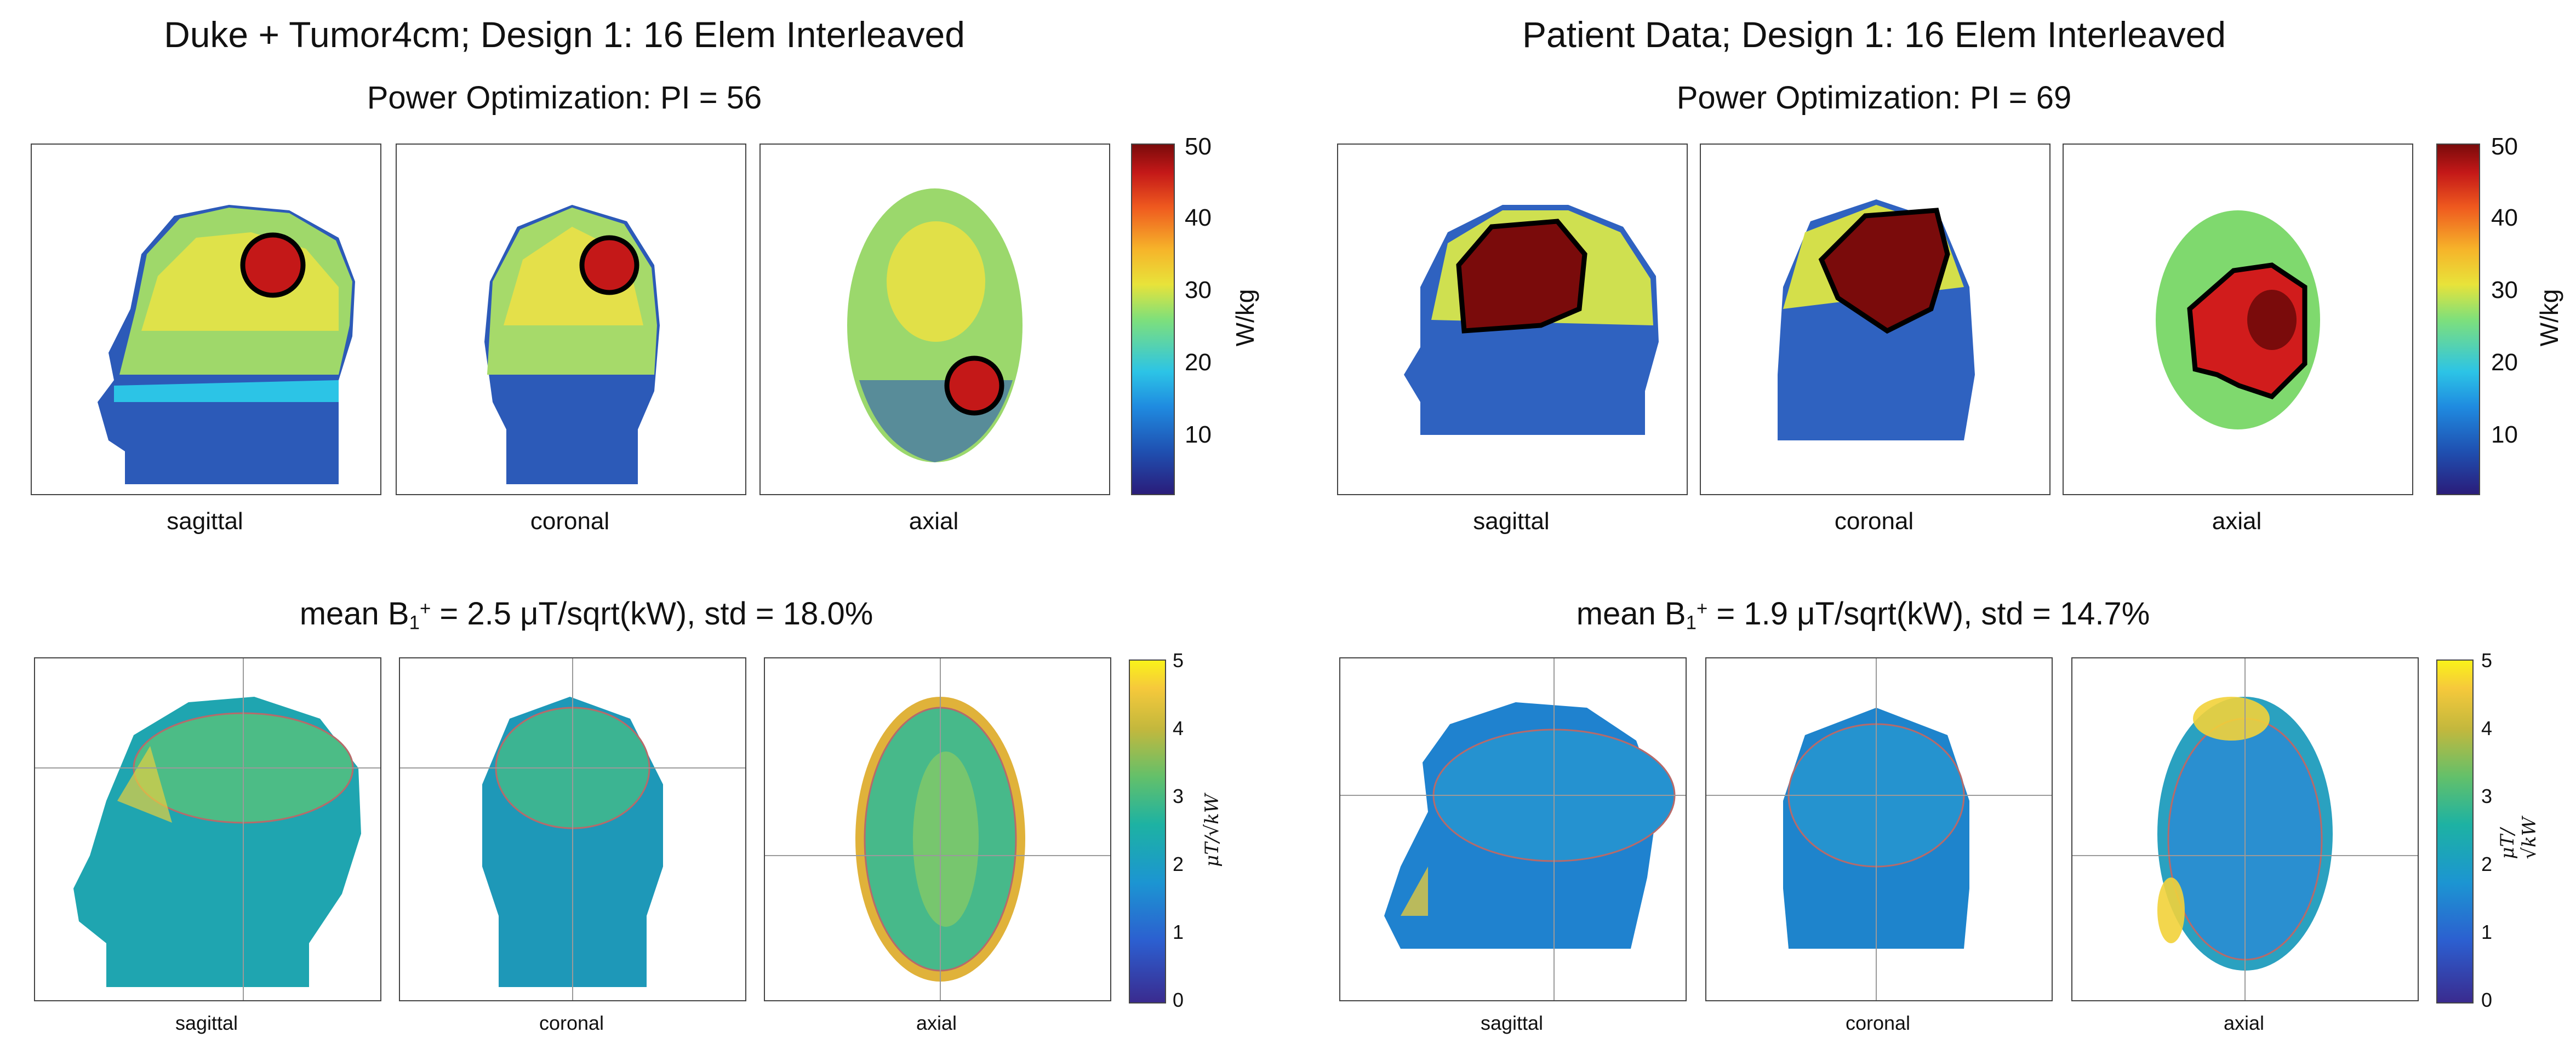 The width and height of the screenshot is (2576, 1038). I want to click on left-b1-tick-3: 3, so click(1179, 796).